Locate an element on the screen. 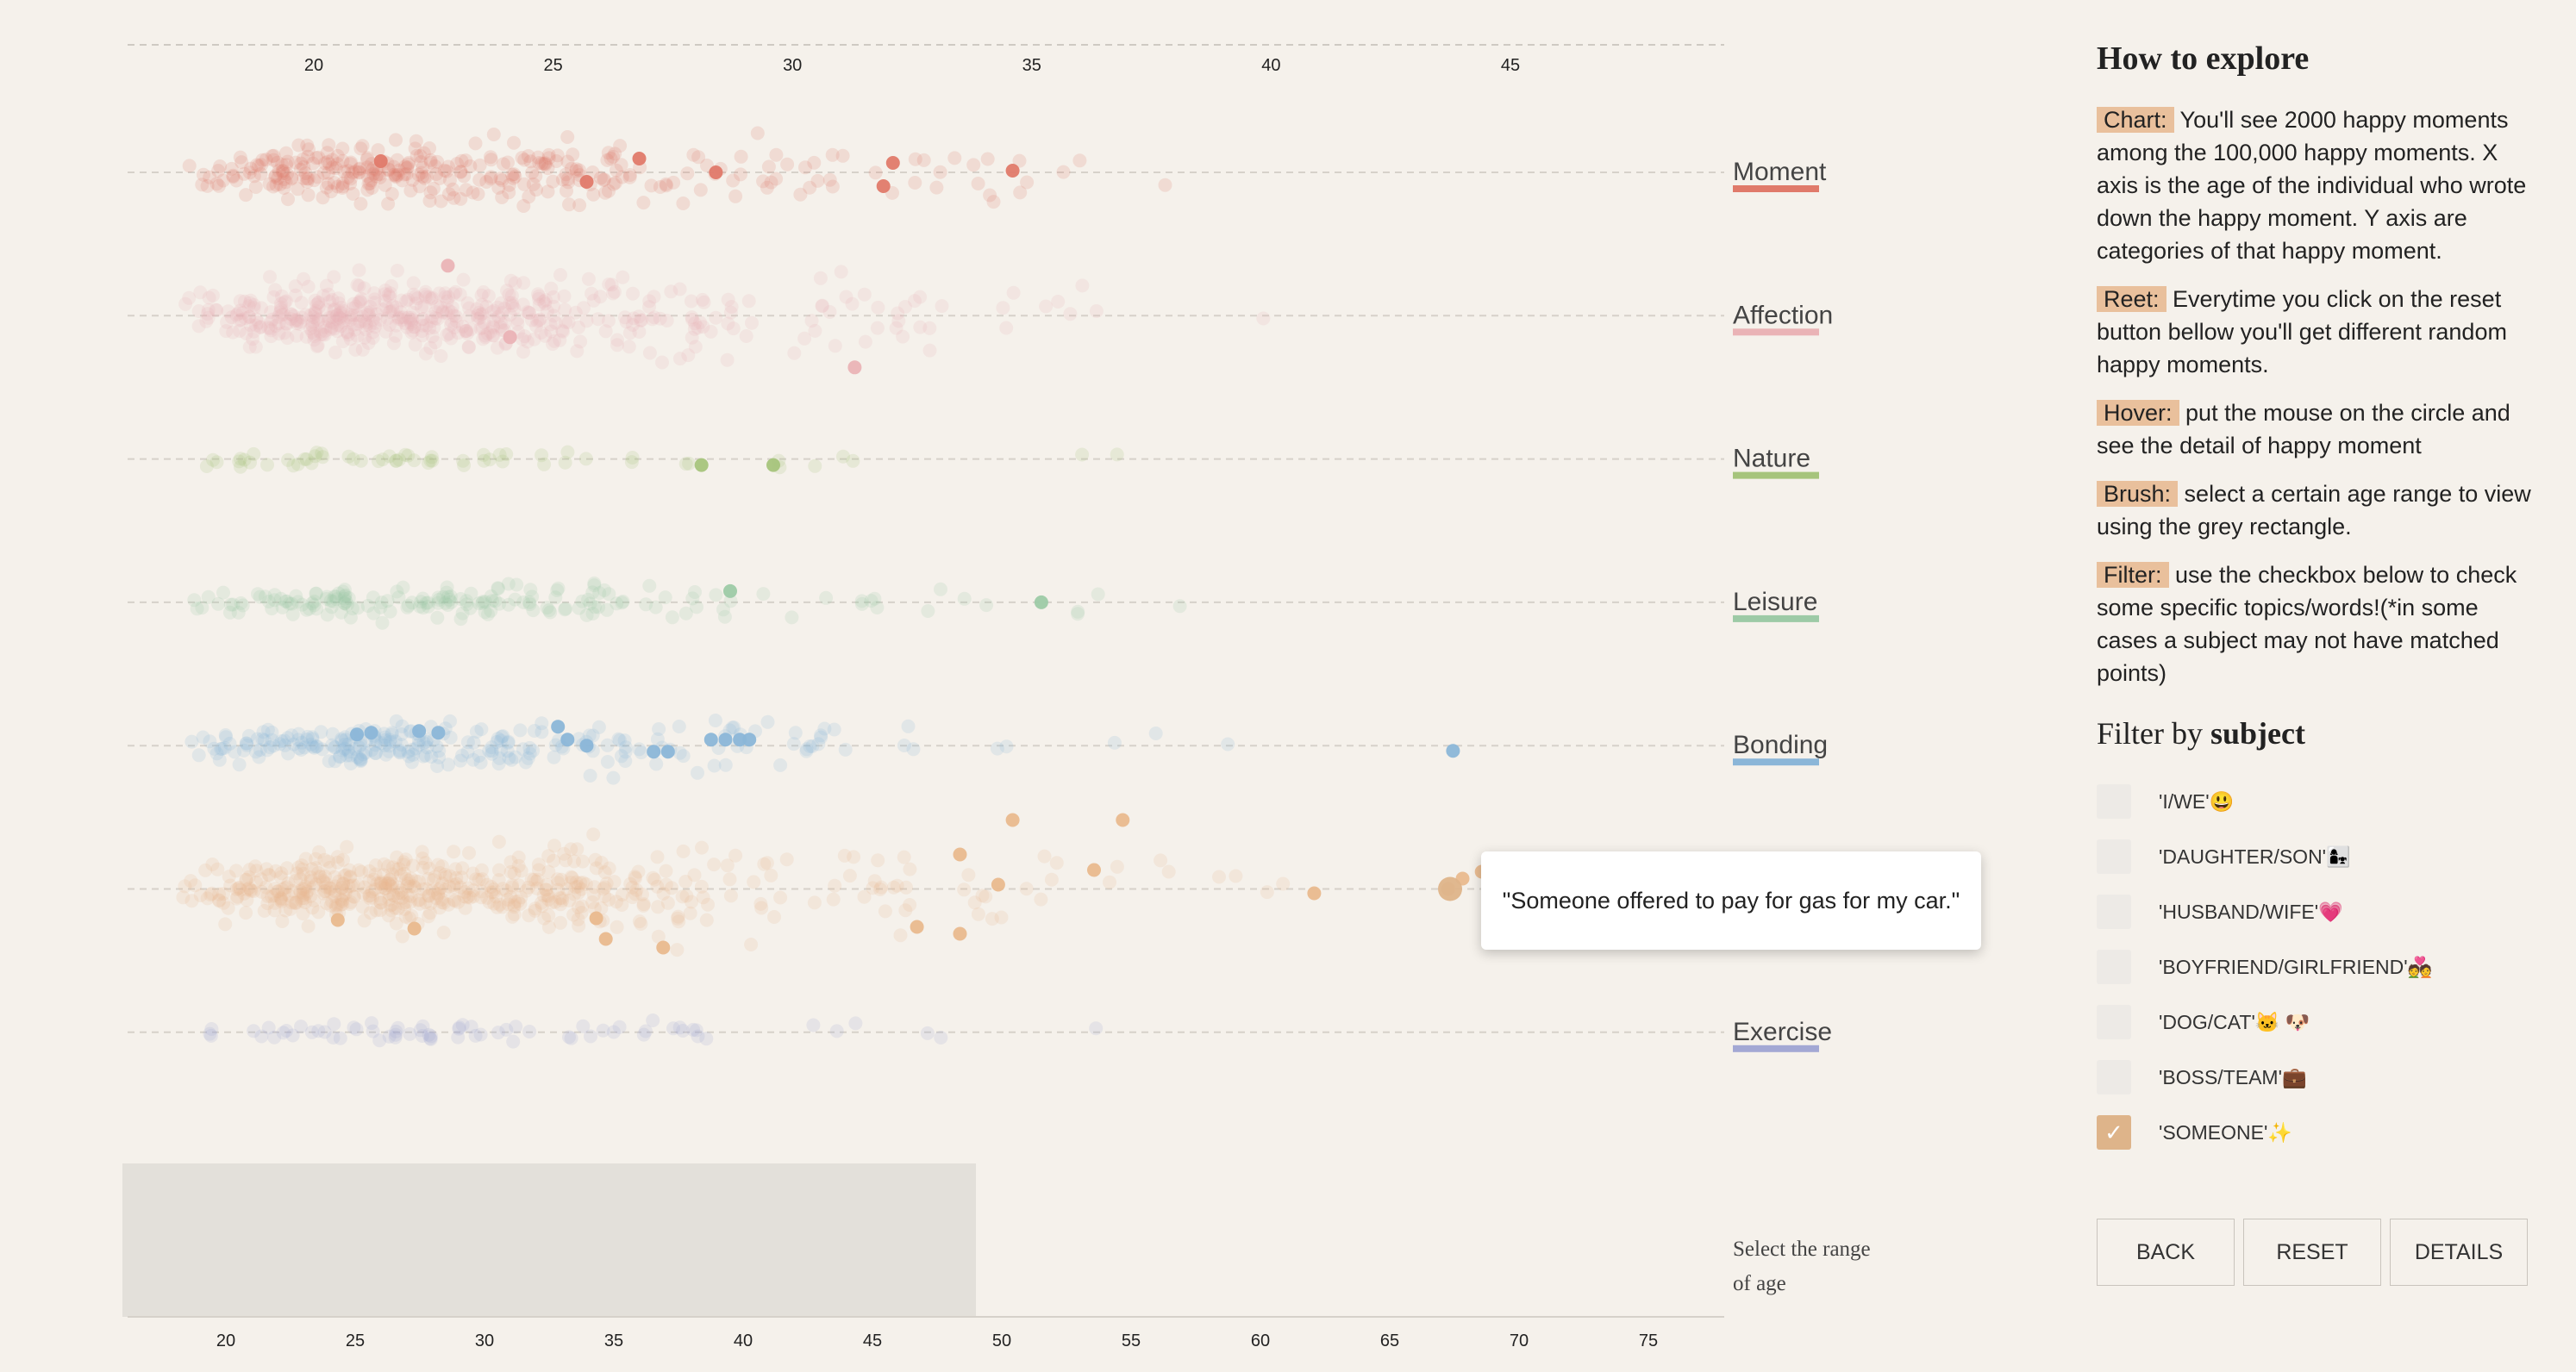 The width and height of the screenshot is (2576, 1372). details-button: DETAILS is located at coordinates (2459, 1253).